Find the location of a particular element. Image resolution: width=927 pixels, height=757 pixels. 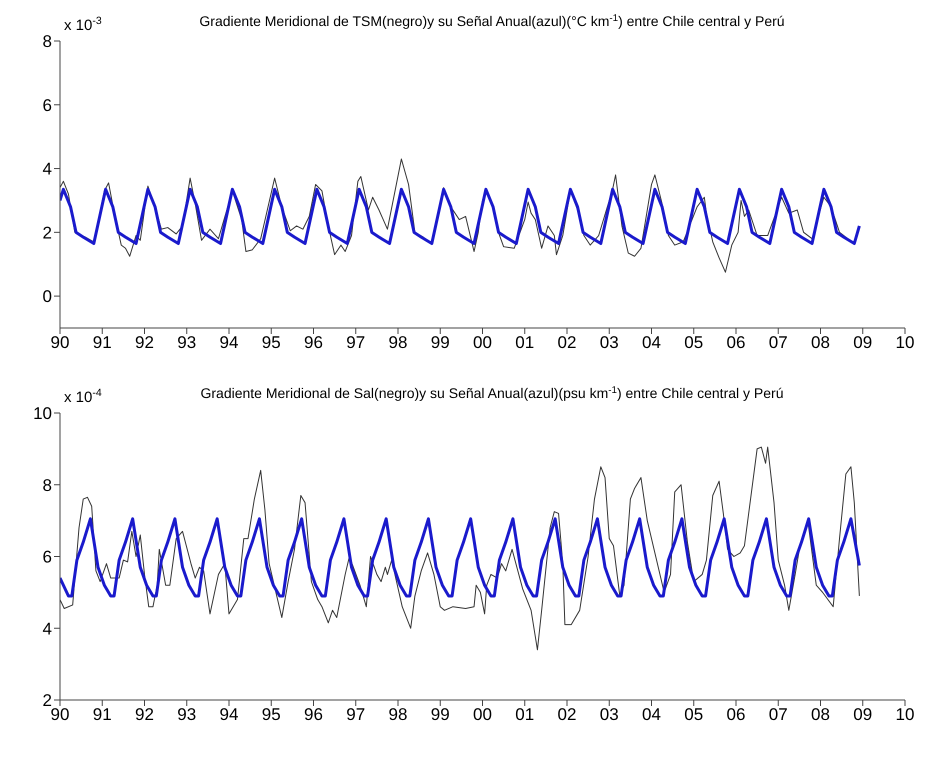

y-axis-title: x 10$^{-4}$ is located at coordinates (83, 396).